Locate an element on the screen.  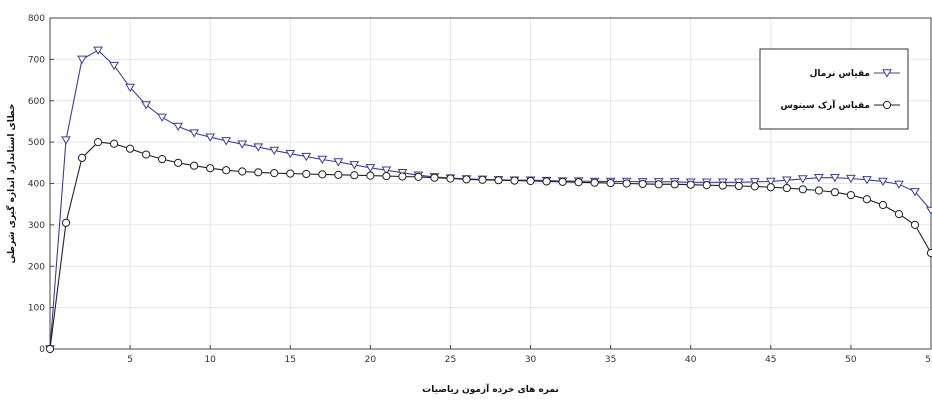
y-axis-title: خطای استاندارد اندازه گیری شرطی is located at coordinates (11, 184).